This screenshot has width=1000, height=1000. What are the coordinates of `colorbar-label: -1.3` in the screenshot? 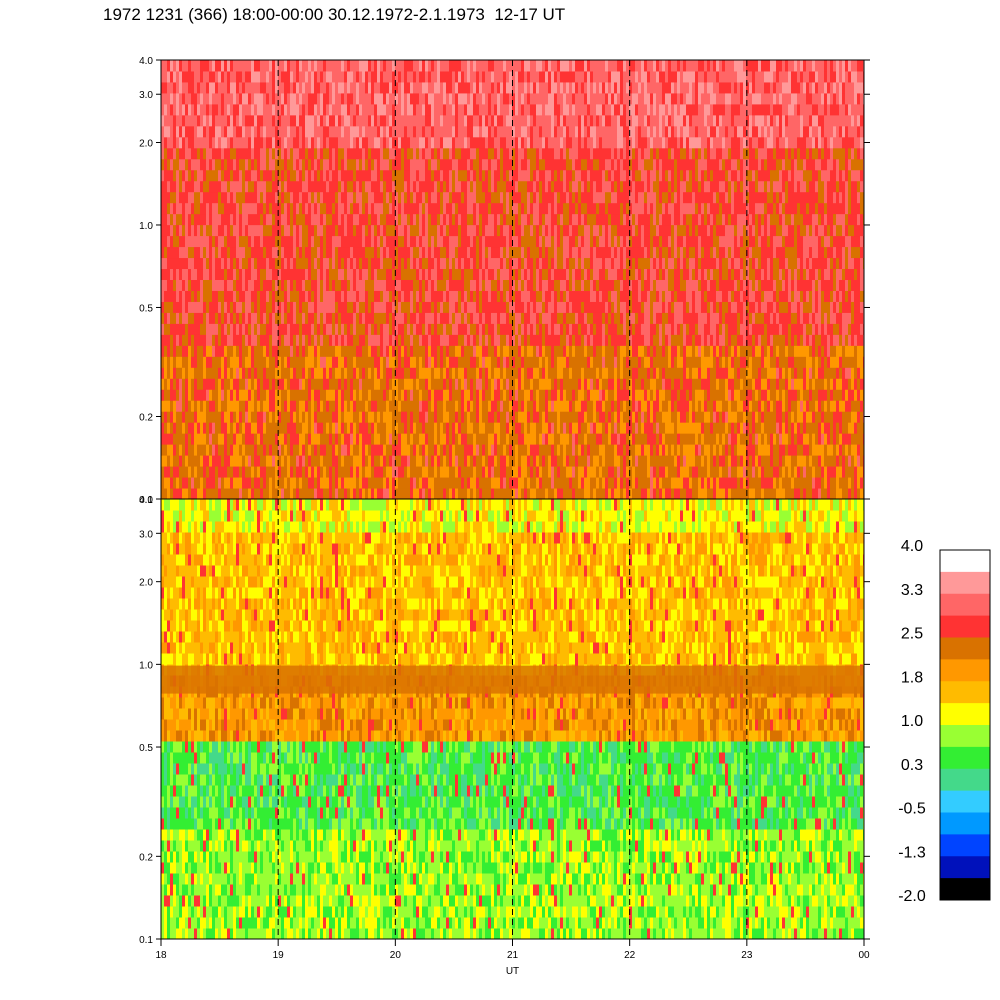 It's located at (912, 852).